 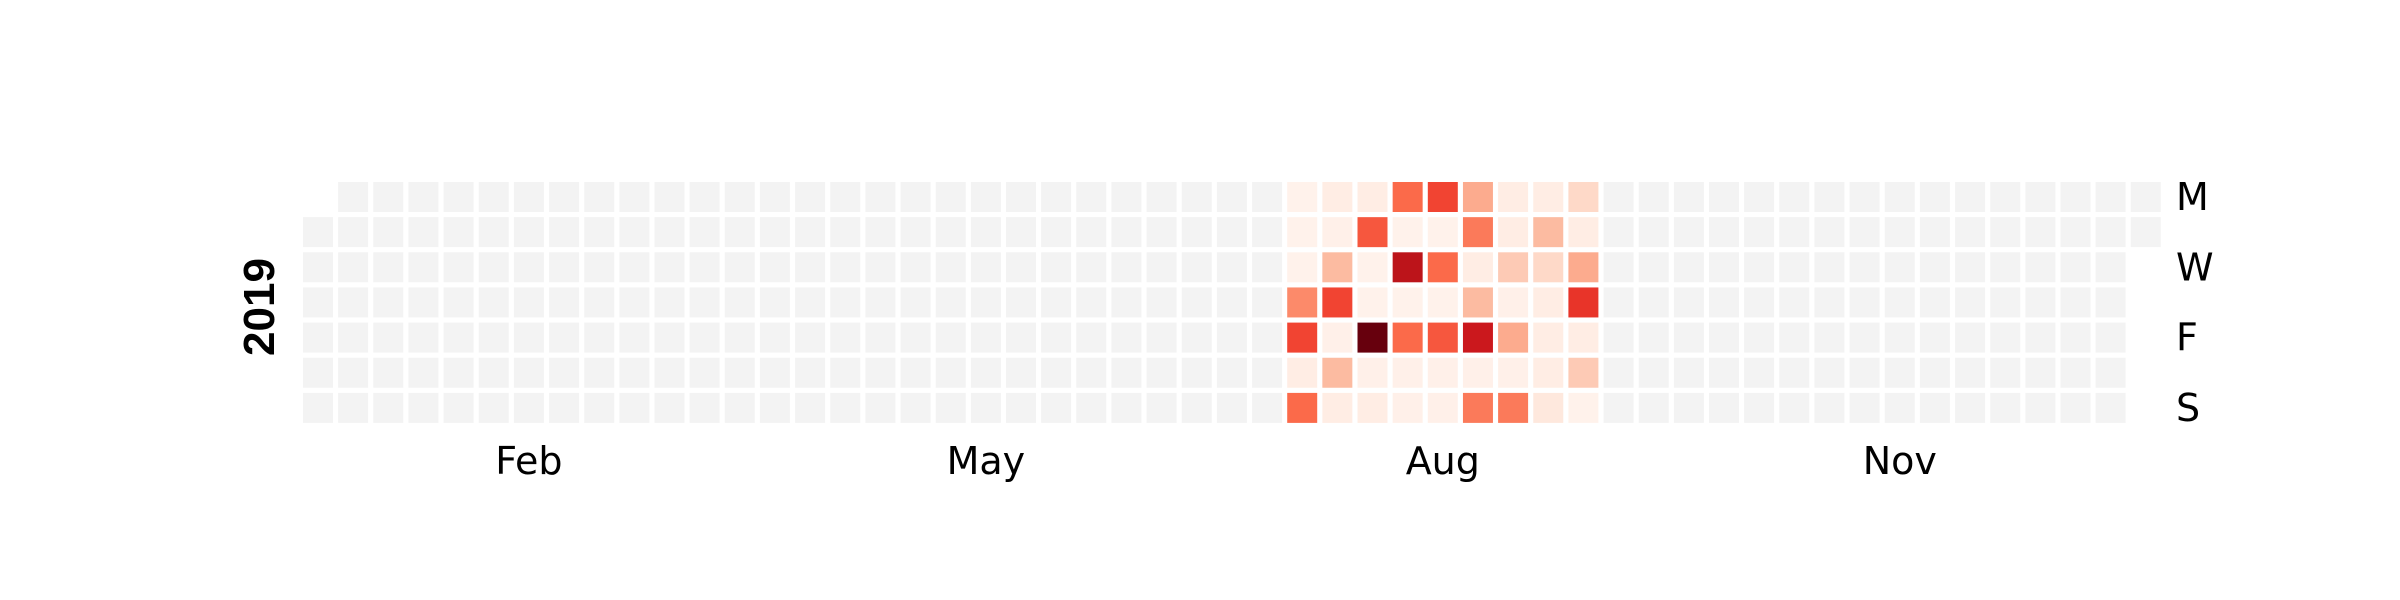 I want to click on month-label: Feb, so click(x=528, y=461).